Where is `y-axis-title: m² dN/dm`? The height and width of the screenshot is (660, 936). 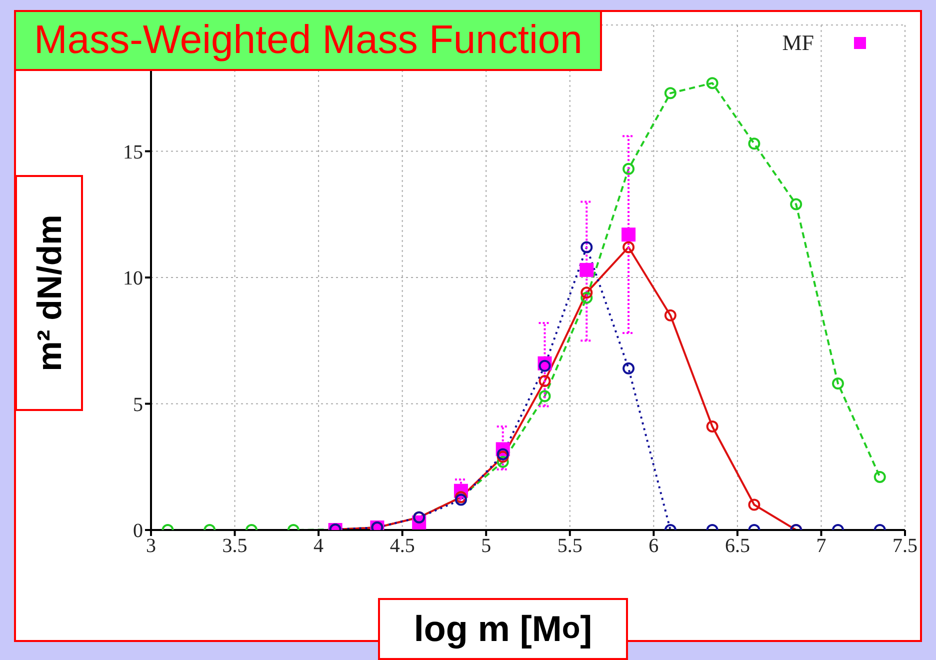 y-axis-title: m² dN/dm is located at coordinates (50, 293).